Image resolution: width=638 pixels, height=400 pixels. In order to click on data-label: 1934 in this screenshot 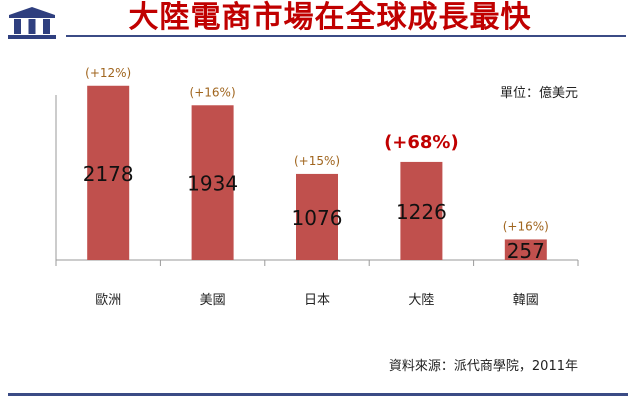, I will do `click(212, 184)`.